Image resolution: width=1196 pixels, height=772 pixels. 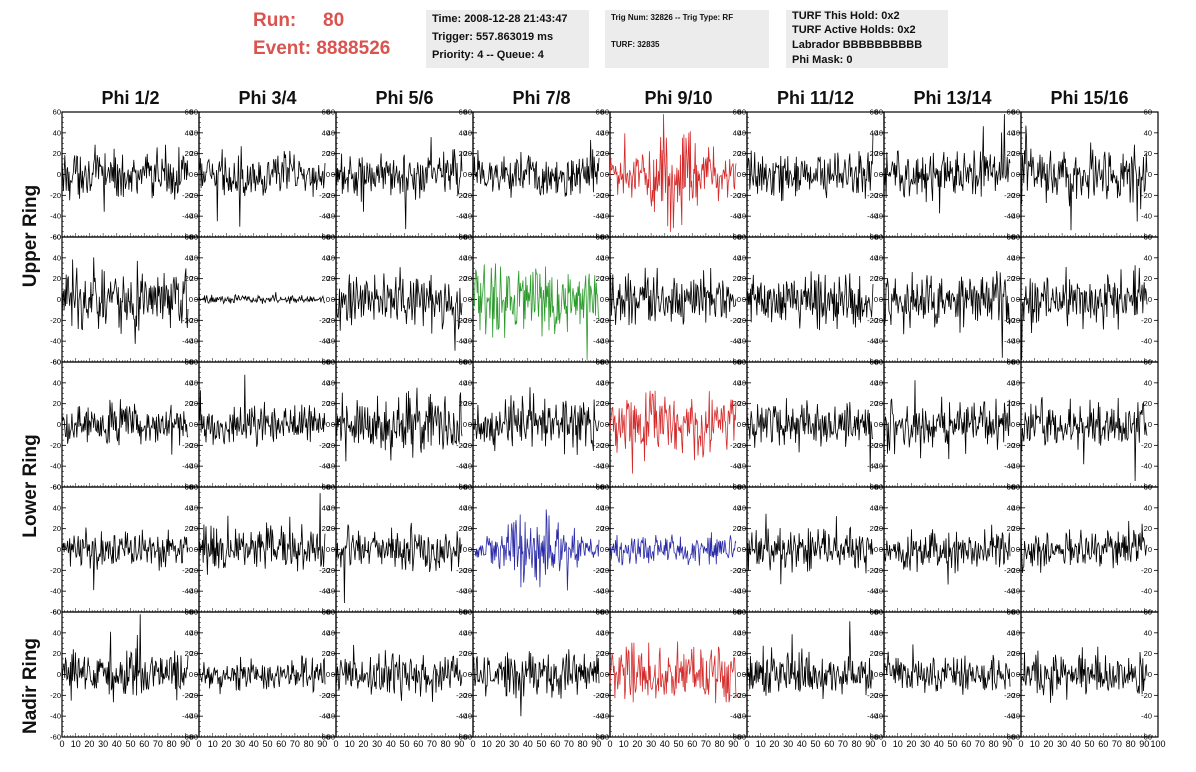 What do you see at coordinates (1089, 98) in the screenshot?
I see `column-header-phi-15-16: Phi 15/16` at bounding box center [1089, 98].